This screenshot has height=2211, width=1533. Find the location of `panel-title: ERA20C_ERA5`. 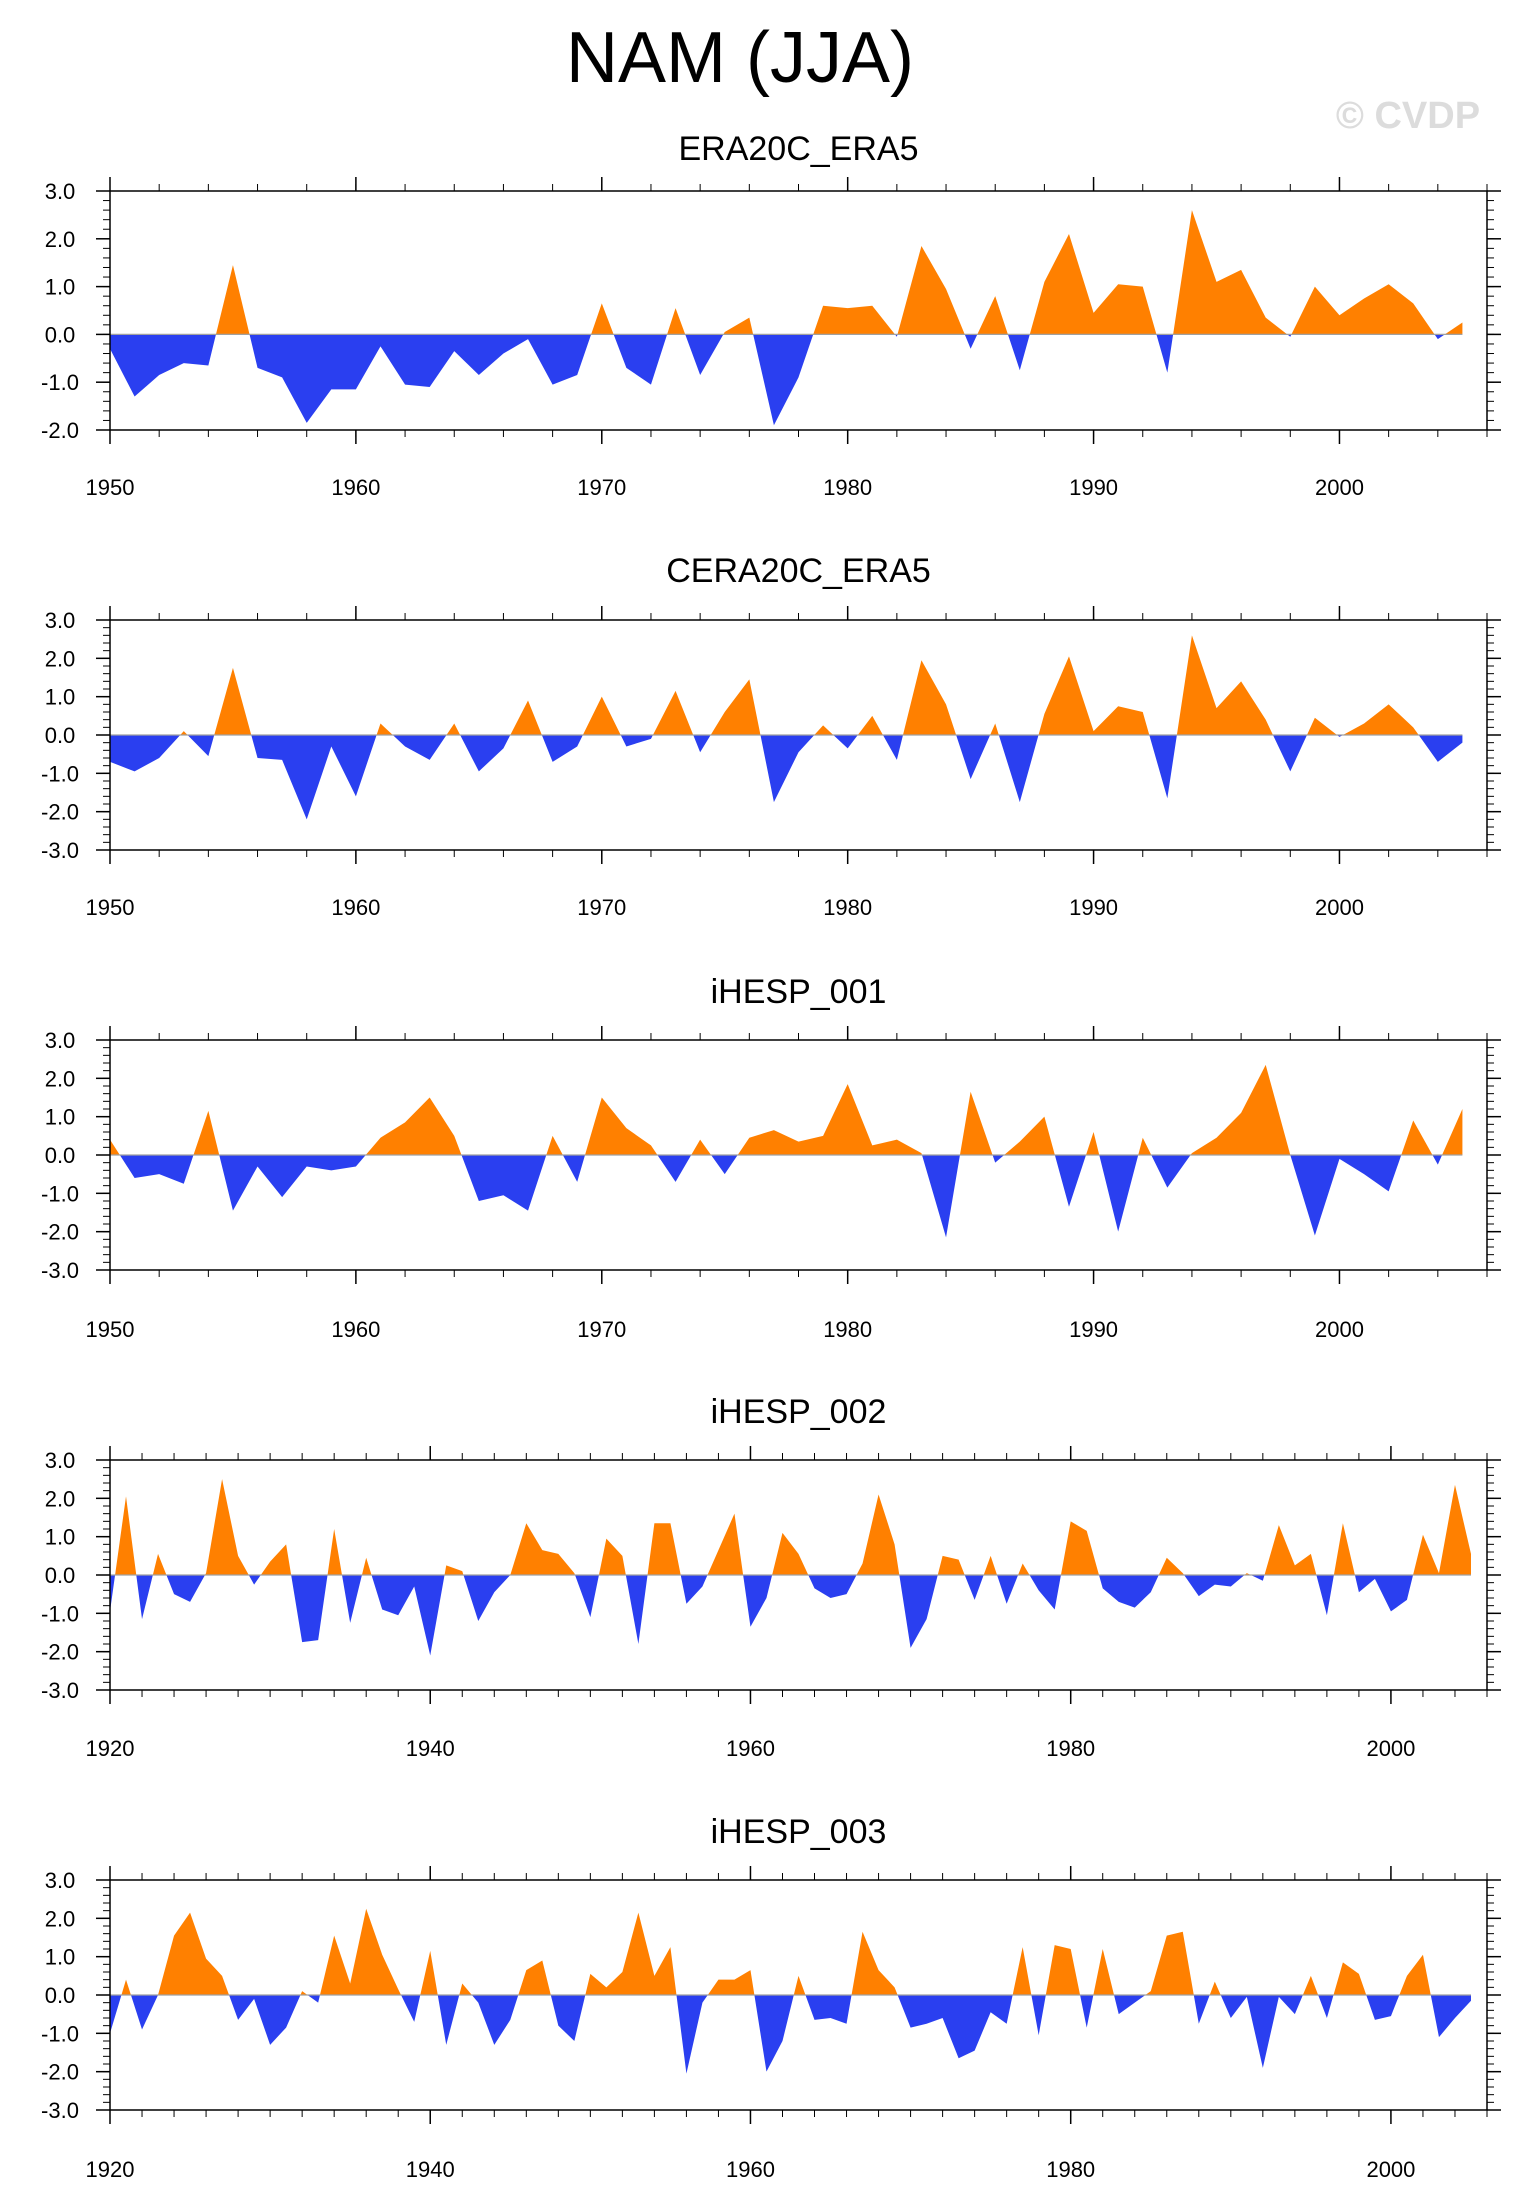

panel-title: ERA20C_ERA5 is located at coordinates (798, 149).